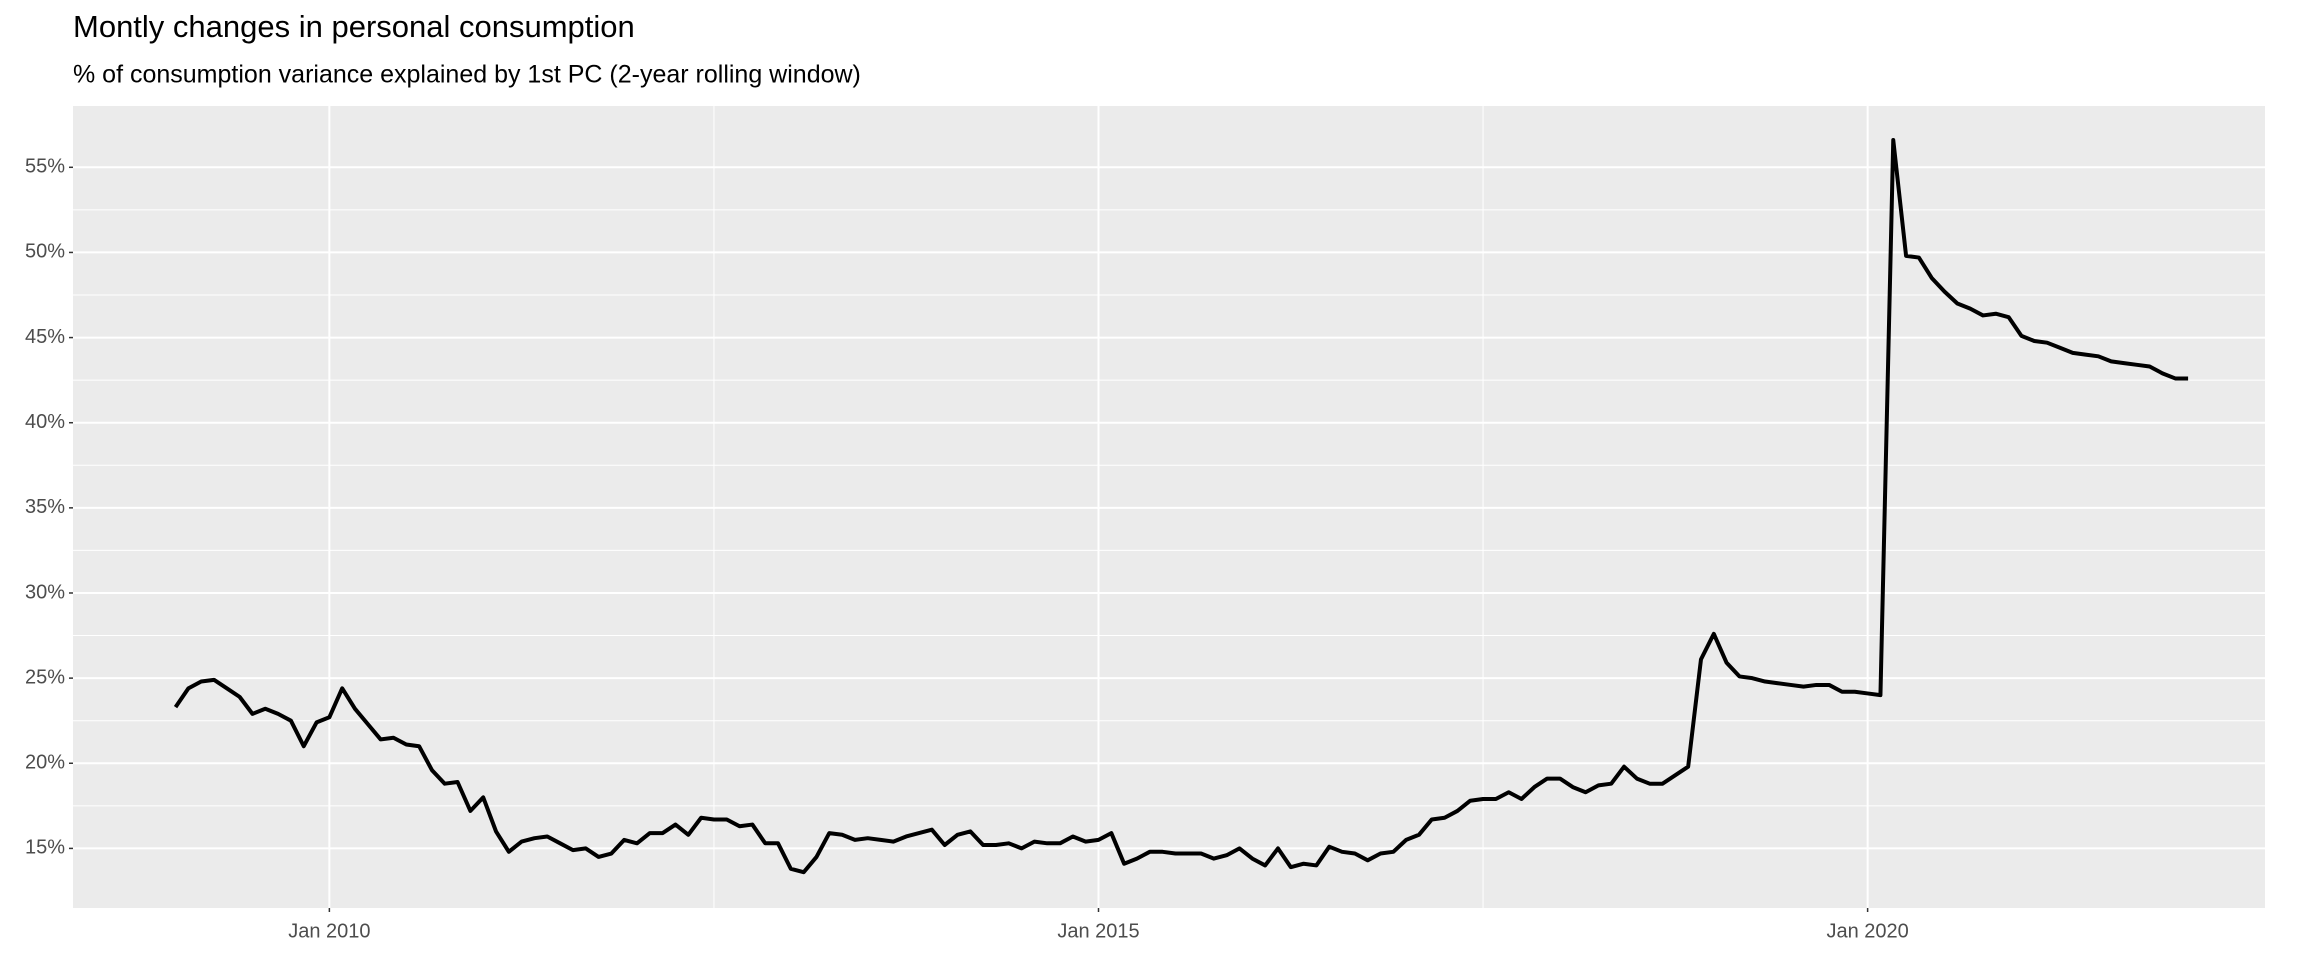  Describe the element at coordinates (329, 931) in the screenshot. I see `x-tick-label: Jan 2010` at that location.